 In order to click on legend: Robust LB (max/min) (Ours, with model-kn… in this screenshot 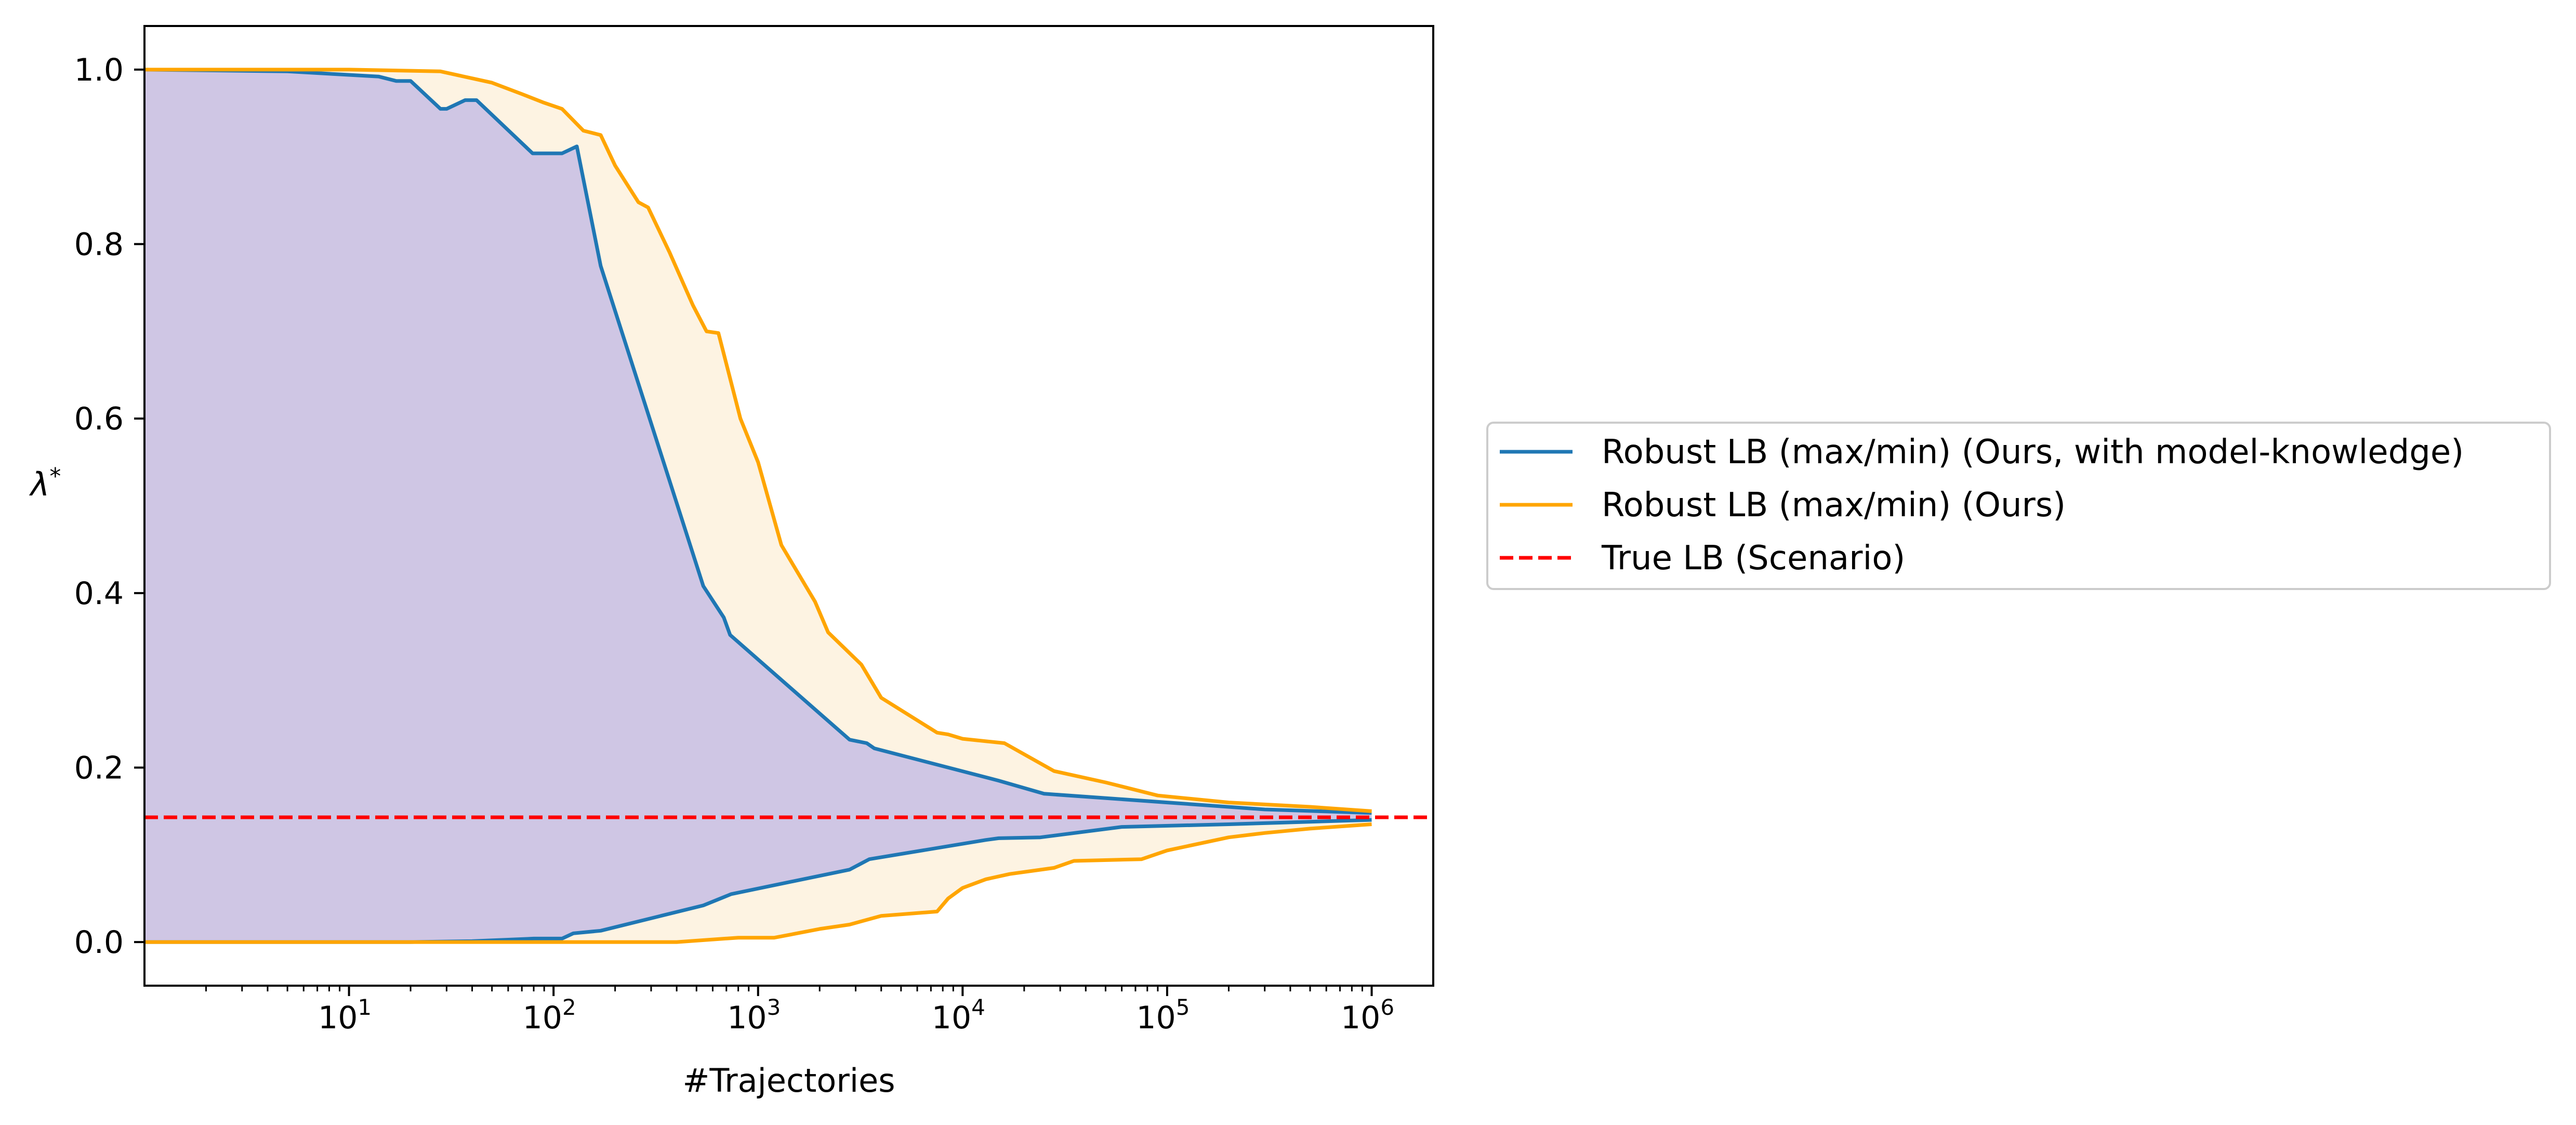, I will do `click(2018, 506)`.